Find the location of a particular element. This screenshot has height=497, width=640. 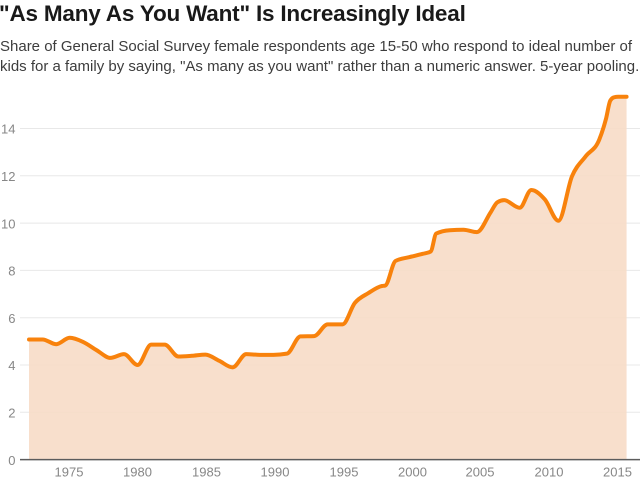

svg-text: 12 is located at coordinates (8, 176).